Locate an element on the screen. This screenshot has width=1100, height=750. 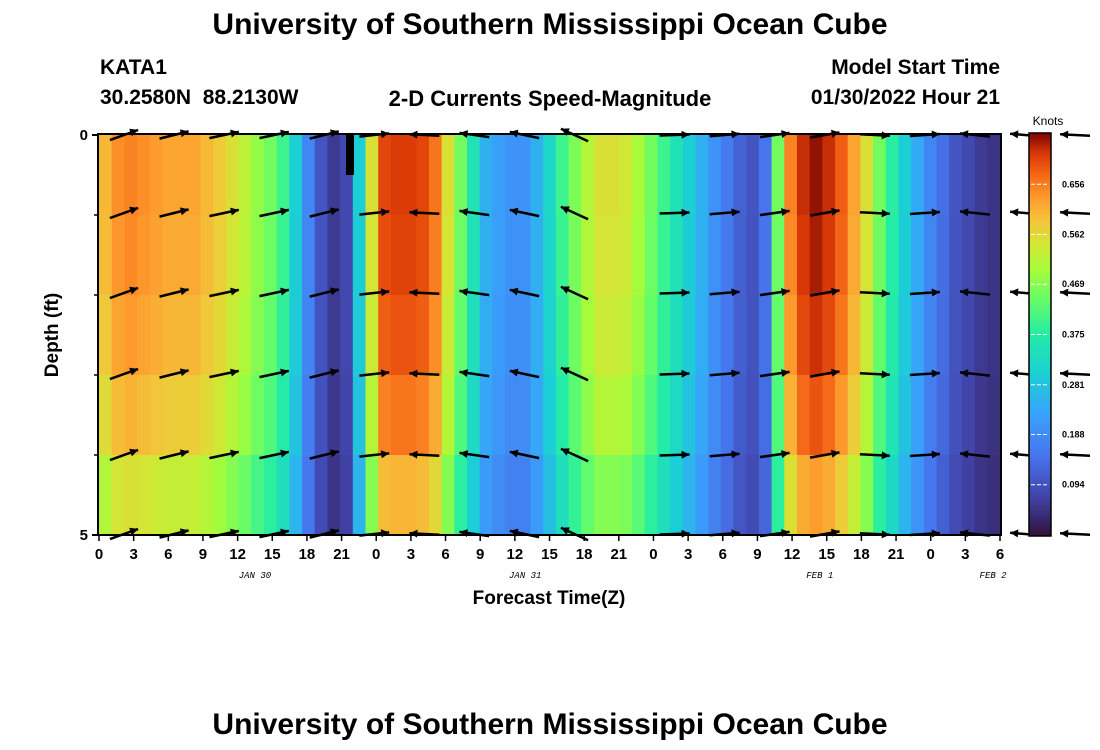
y-tick-label: 0 is located at coordinates (84, 135).